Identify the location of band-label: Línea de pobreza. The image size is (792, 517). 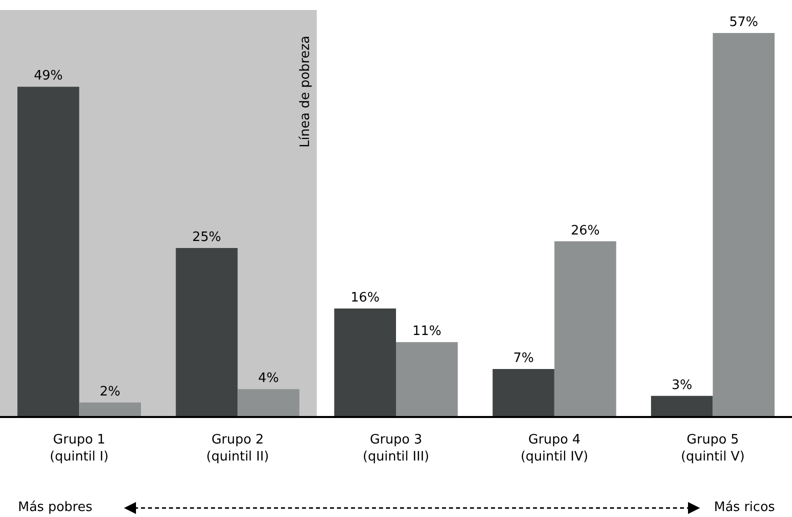
(306, 92).